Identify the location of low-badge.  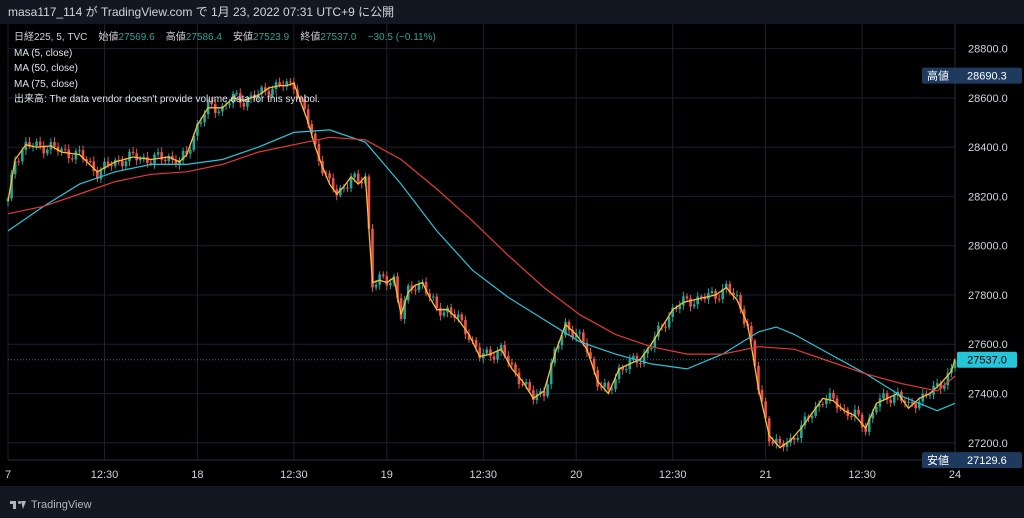
(972, 460).